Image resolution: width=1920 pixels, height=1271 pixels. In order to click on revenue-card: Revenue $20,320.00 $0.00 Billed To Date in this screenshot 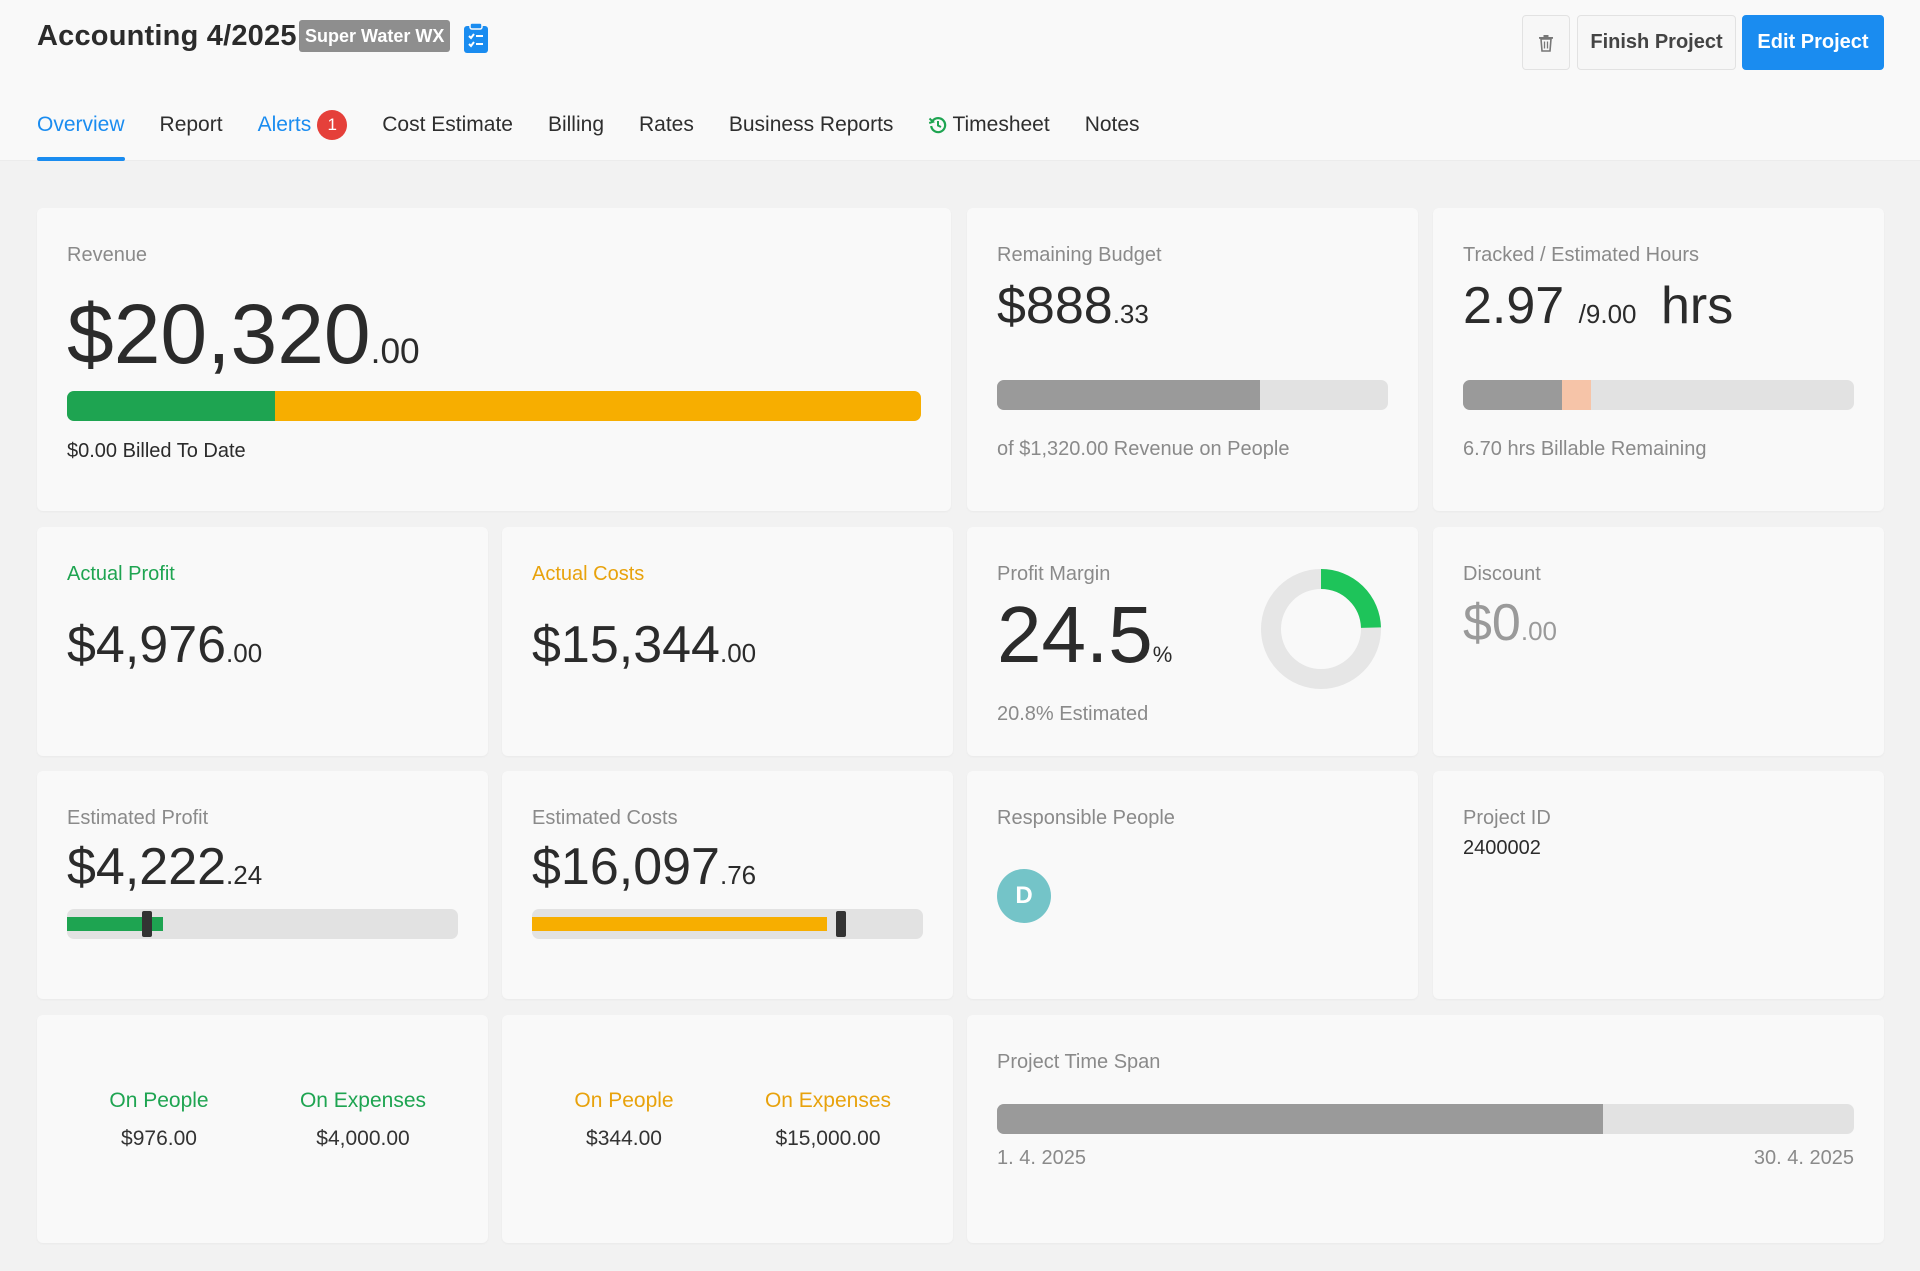, I will do `click(494, 359)`.